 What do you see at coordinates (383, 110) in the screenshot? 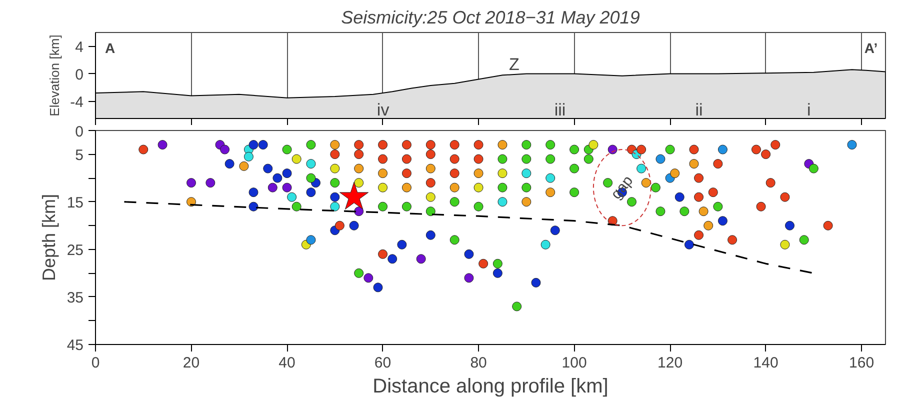
I see `annotation: iv` at bounding box center [383, 110].